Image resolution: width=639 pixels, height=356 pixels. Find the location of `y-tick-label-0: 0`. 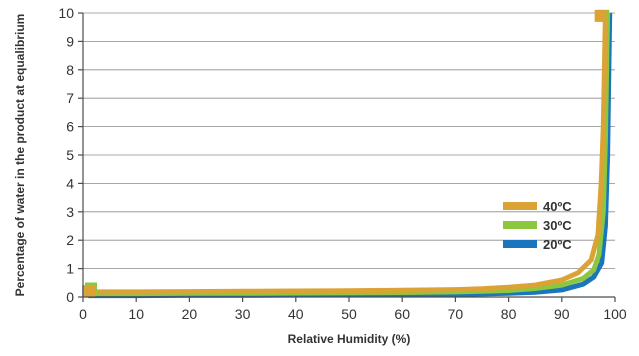

y-tick-label-0: 0 is located at coordinates (70, 297).